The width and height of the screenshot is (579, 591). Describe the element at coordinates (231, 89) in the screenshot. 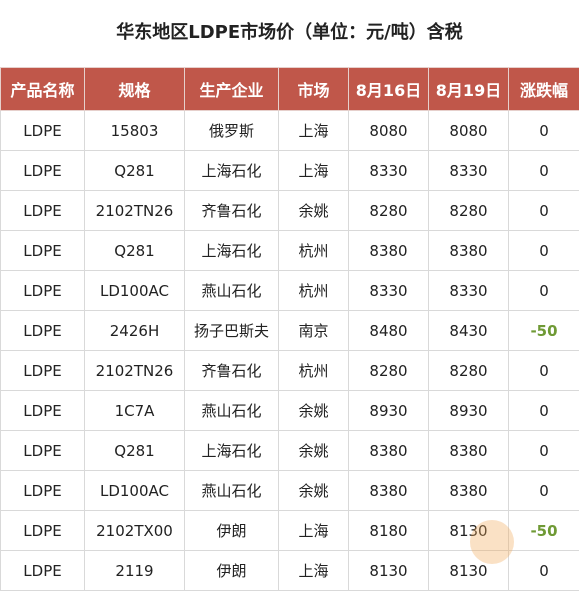

I see `header-cell: 生产企业` at that location.